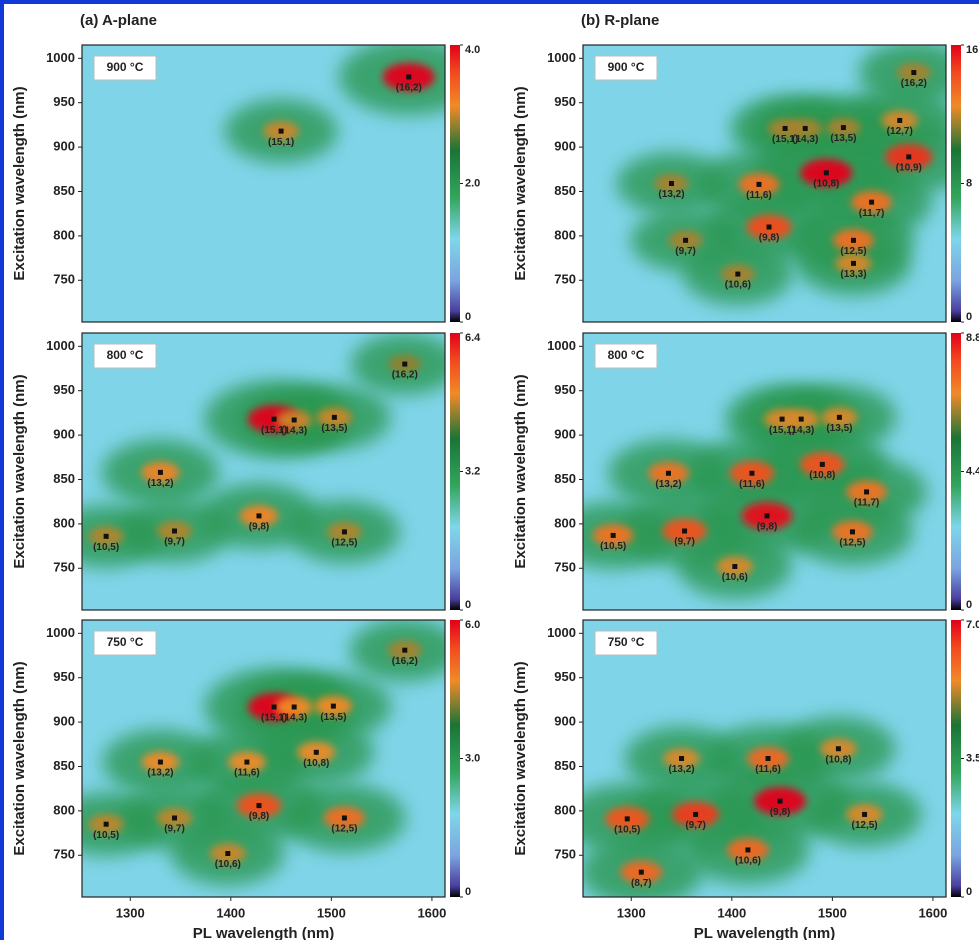 The width and height of the screenshot is (979, 940). I want to click on peak-label: (12,7), so click(900, 131).